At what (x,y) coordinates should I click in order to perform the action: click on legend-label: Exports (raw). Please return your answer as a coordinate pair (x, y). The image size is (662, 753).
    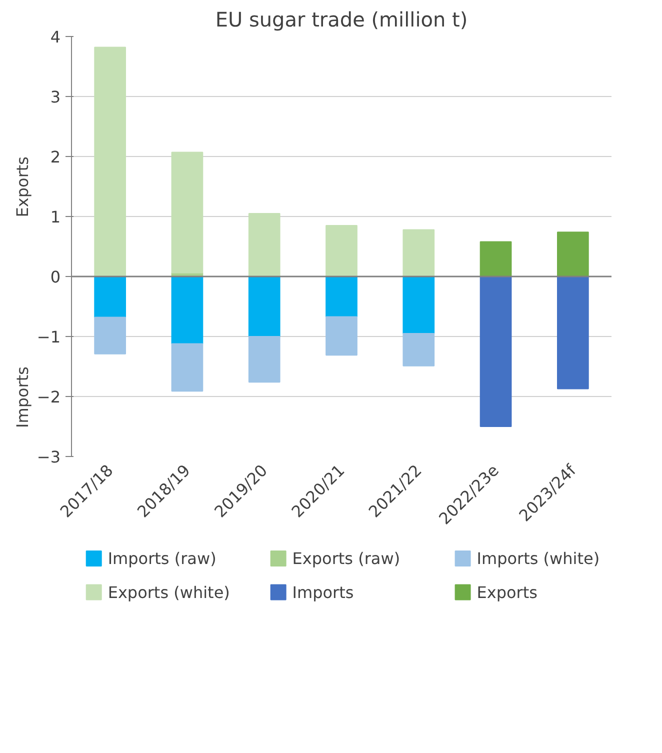
    Looking at the image, I should click on (346, 558).